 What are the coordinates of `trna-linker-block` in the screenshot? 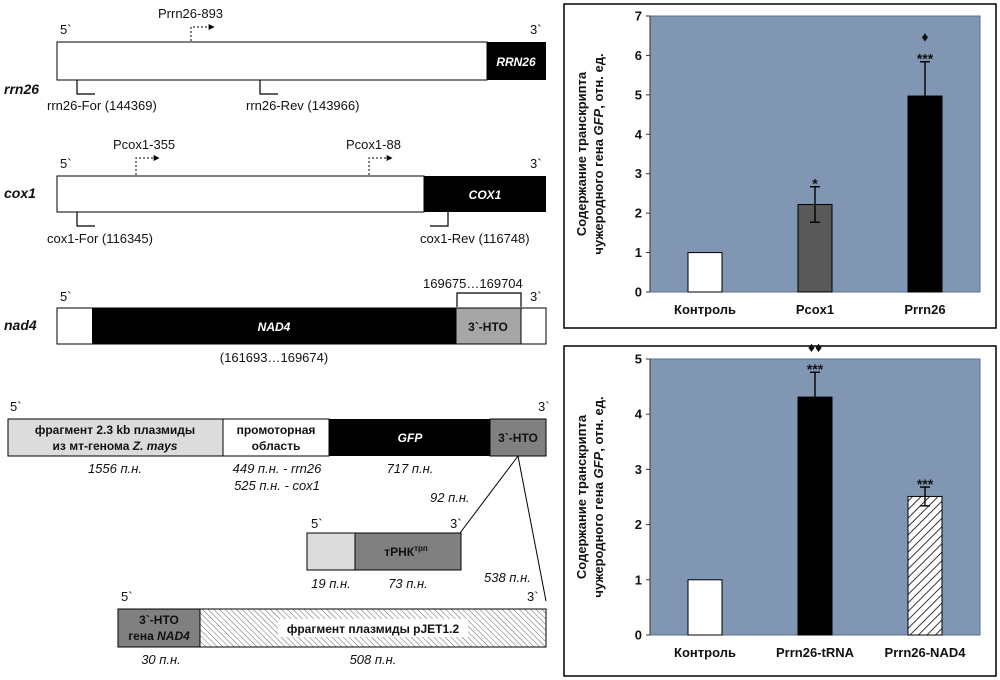 It's located at (331, 551).